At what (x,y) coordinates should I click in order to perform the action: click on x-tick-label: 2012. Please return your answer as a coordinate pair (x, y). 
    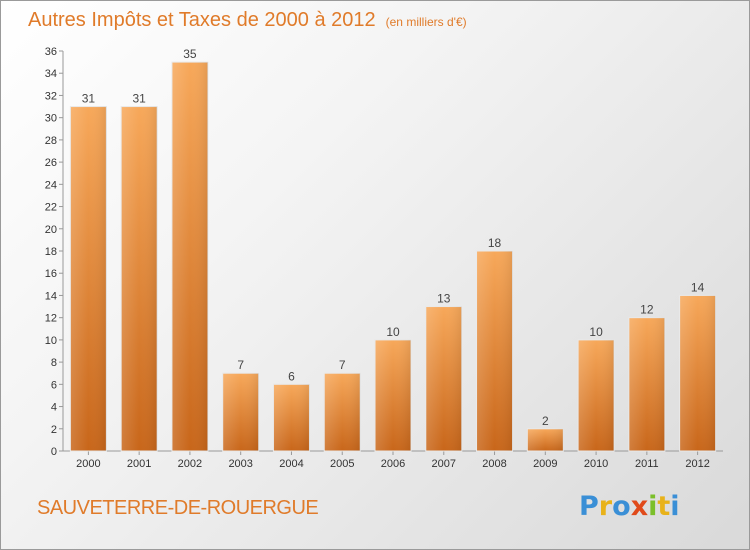
    Looking at the image, I should click on (697, 464).